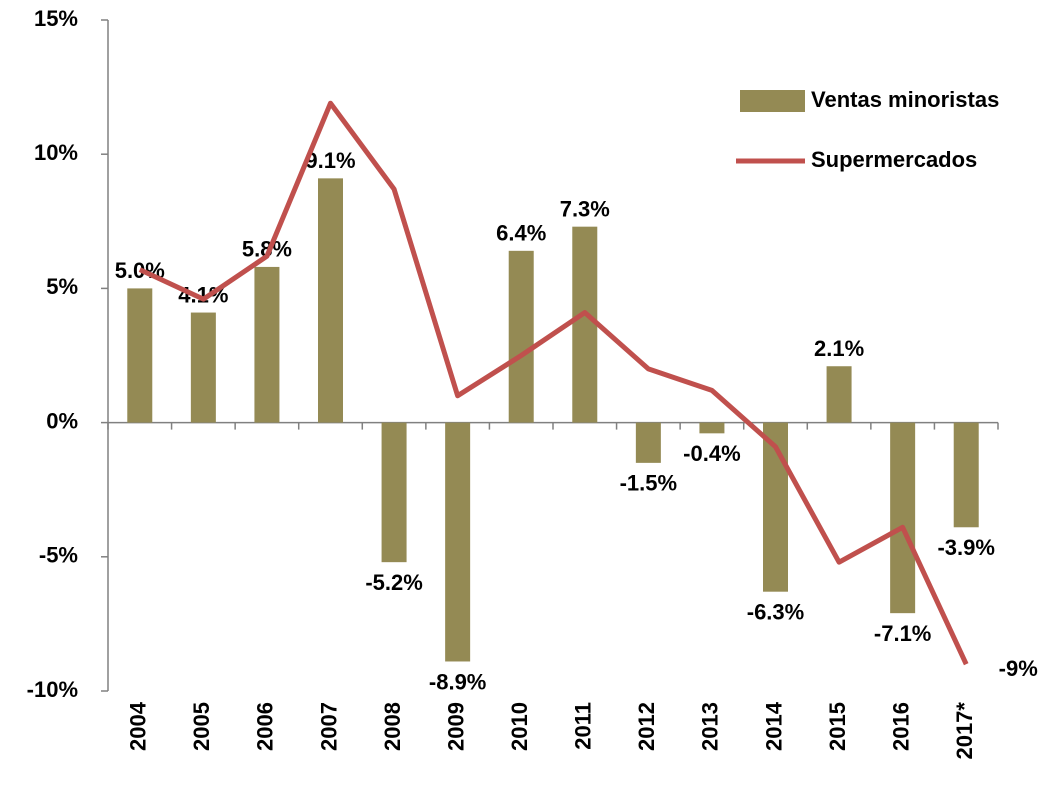 The image size is (1051, 802). What do you see at coordinates (583, 726) in the screenshot?
I see `x-tick-label: 2011` at bounding box center [583, 726].